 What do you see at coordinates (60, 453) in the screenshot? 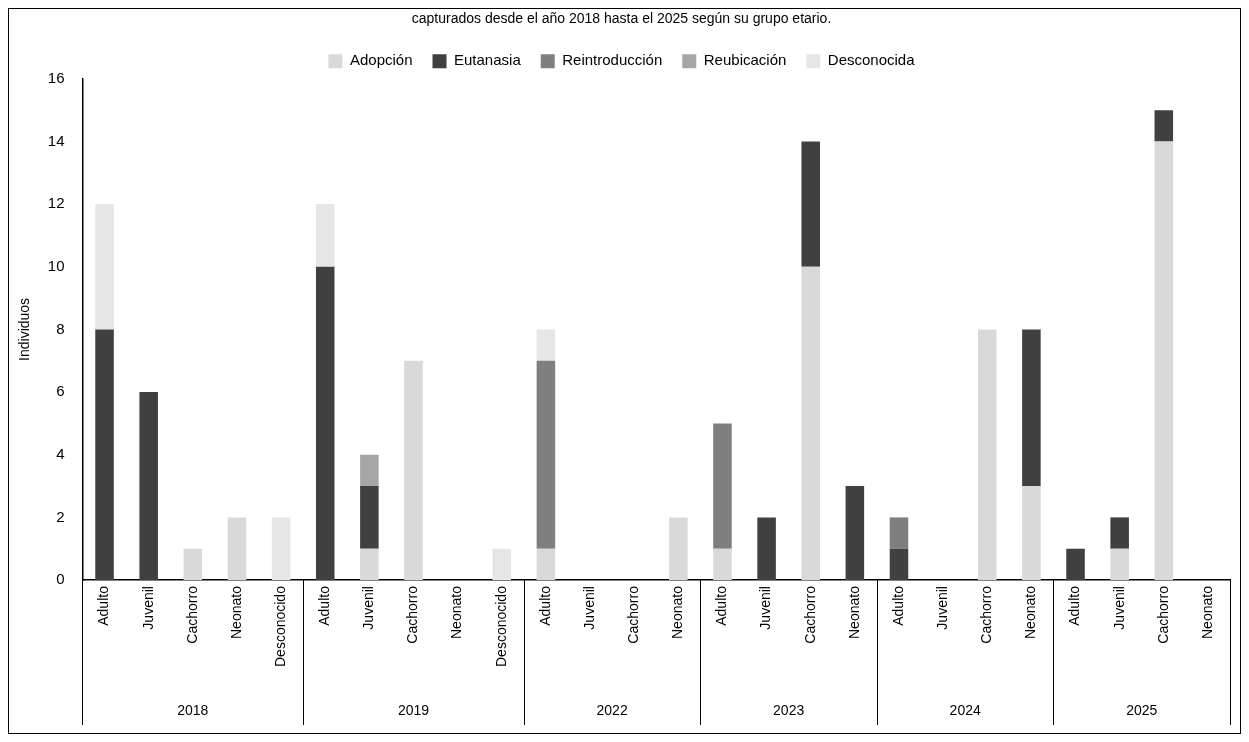
I see `y-tick-label: 4` at bounding box center [60, 453].